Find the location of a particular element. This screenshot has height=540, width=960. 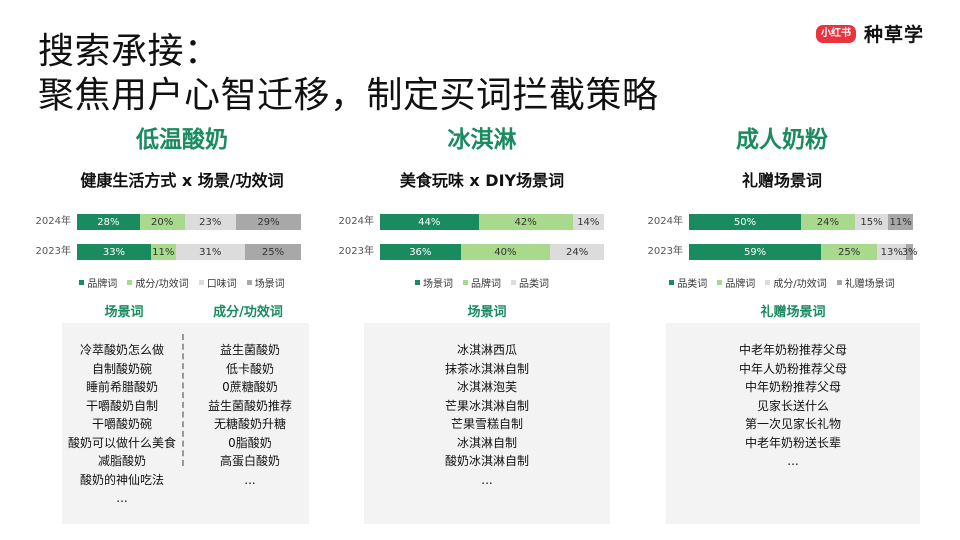

legend-item: 礼赠场景词 is located at coordinates (865, 282).